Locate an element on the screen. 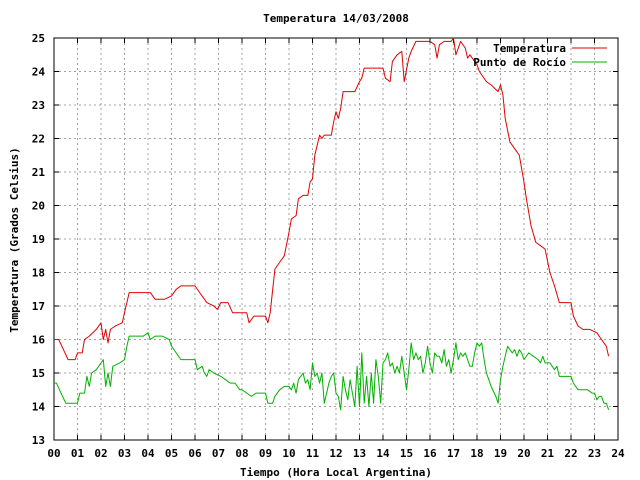 The image size is (640, 480). x-tick-label: 00 is located at coordinates (53, 453).